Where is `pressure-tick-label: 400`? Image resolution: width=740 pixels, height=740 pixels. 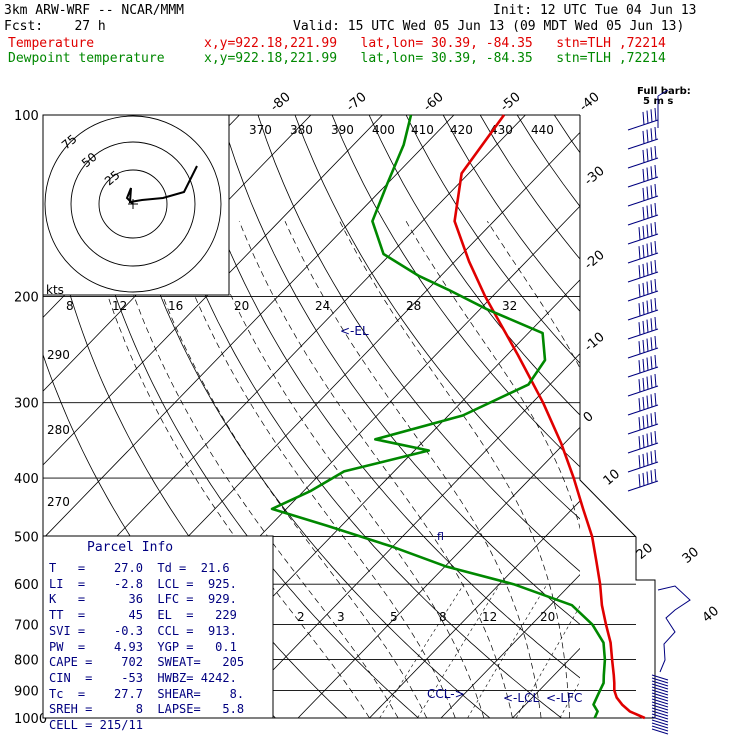 pressure-tick-label: 400 is located at coordinates (26, 479).